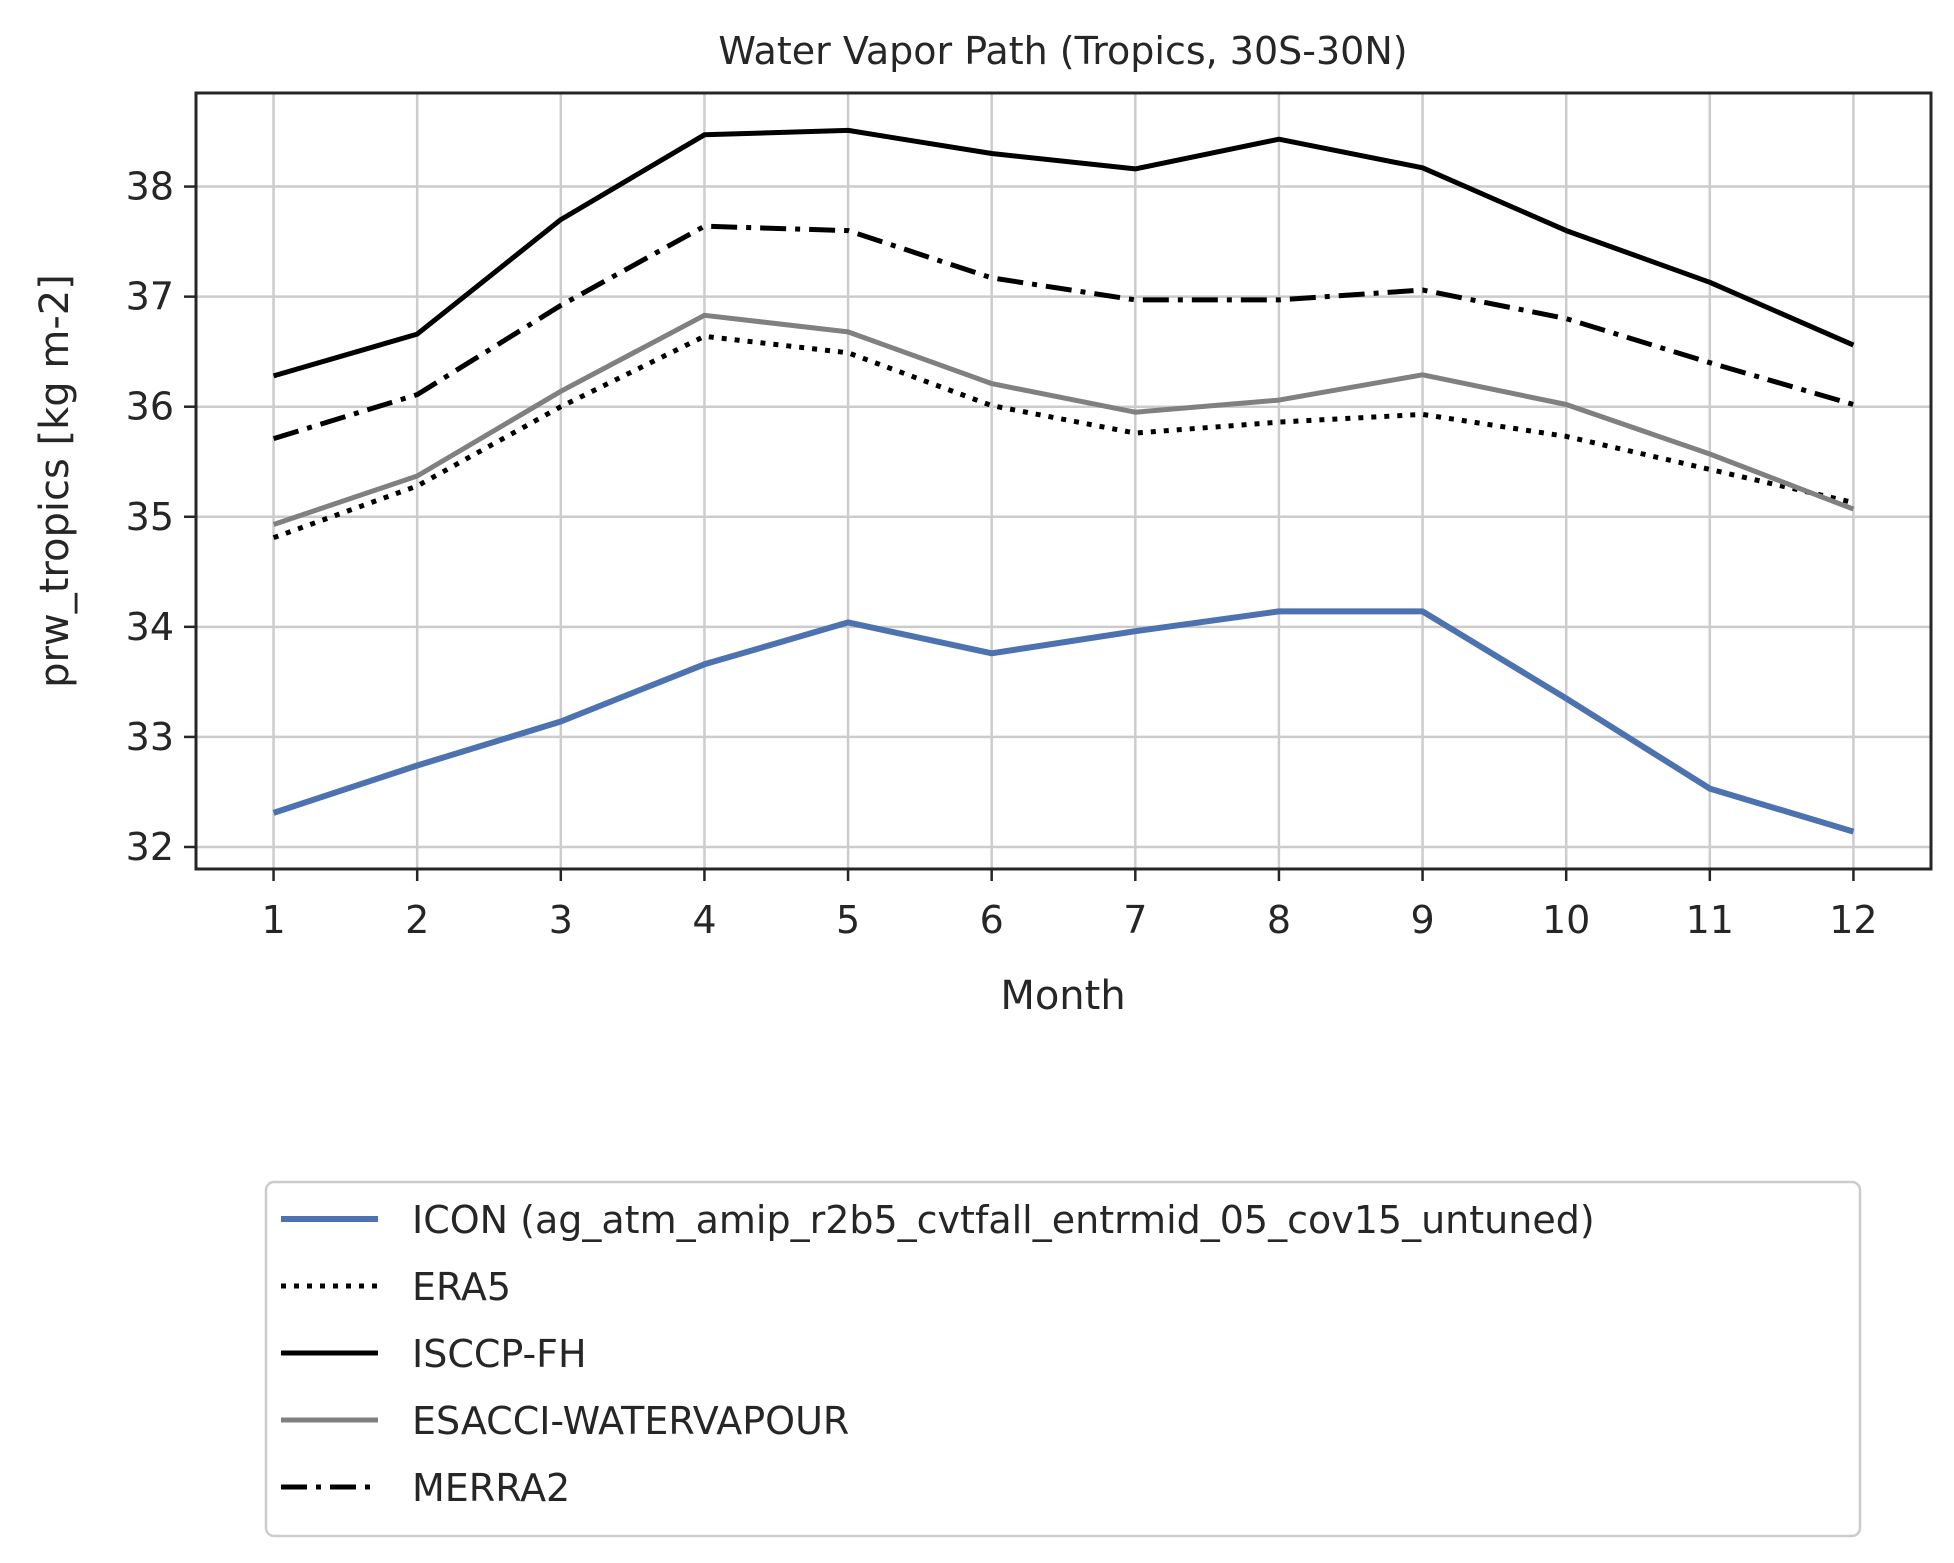 The image size is (1954, 1563). I want to click on x-axis-label: Month, so click(1062, 996).